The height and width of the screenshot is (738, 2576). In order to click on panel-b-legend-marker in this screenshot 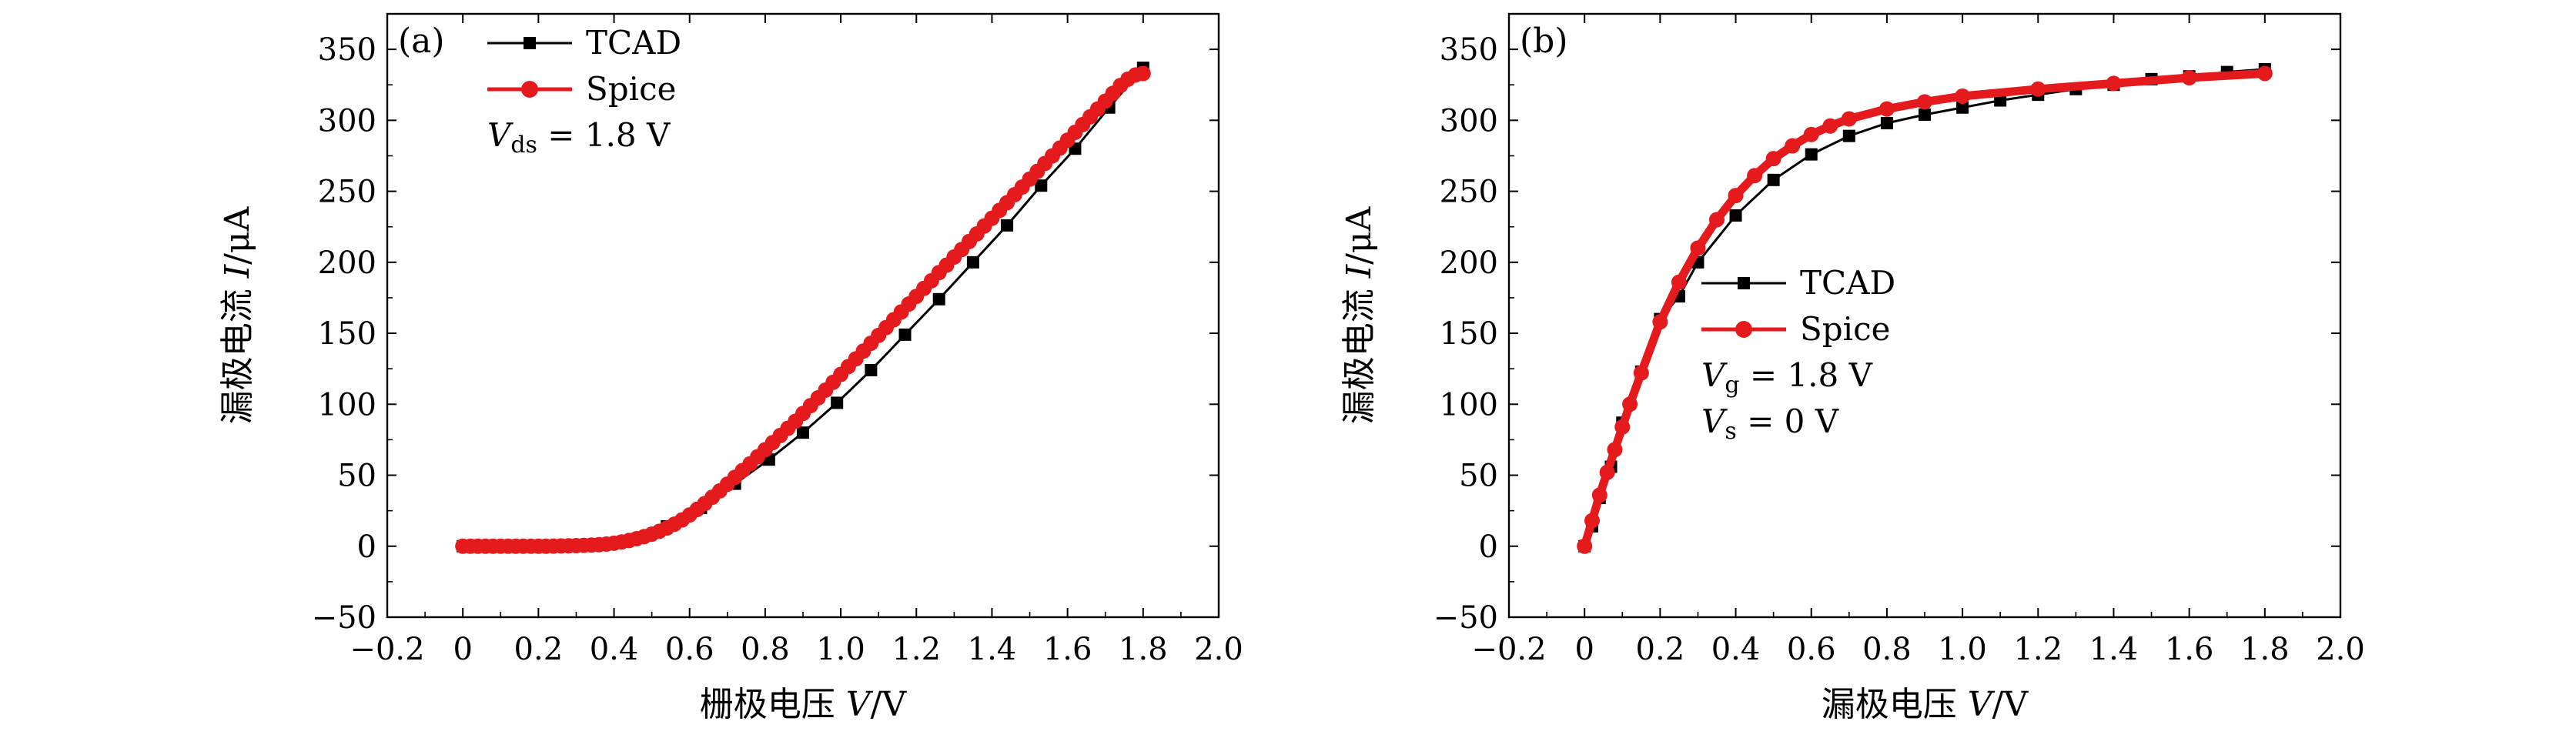, I will do `click(1744, 283)`.